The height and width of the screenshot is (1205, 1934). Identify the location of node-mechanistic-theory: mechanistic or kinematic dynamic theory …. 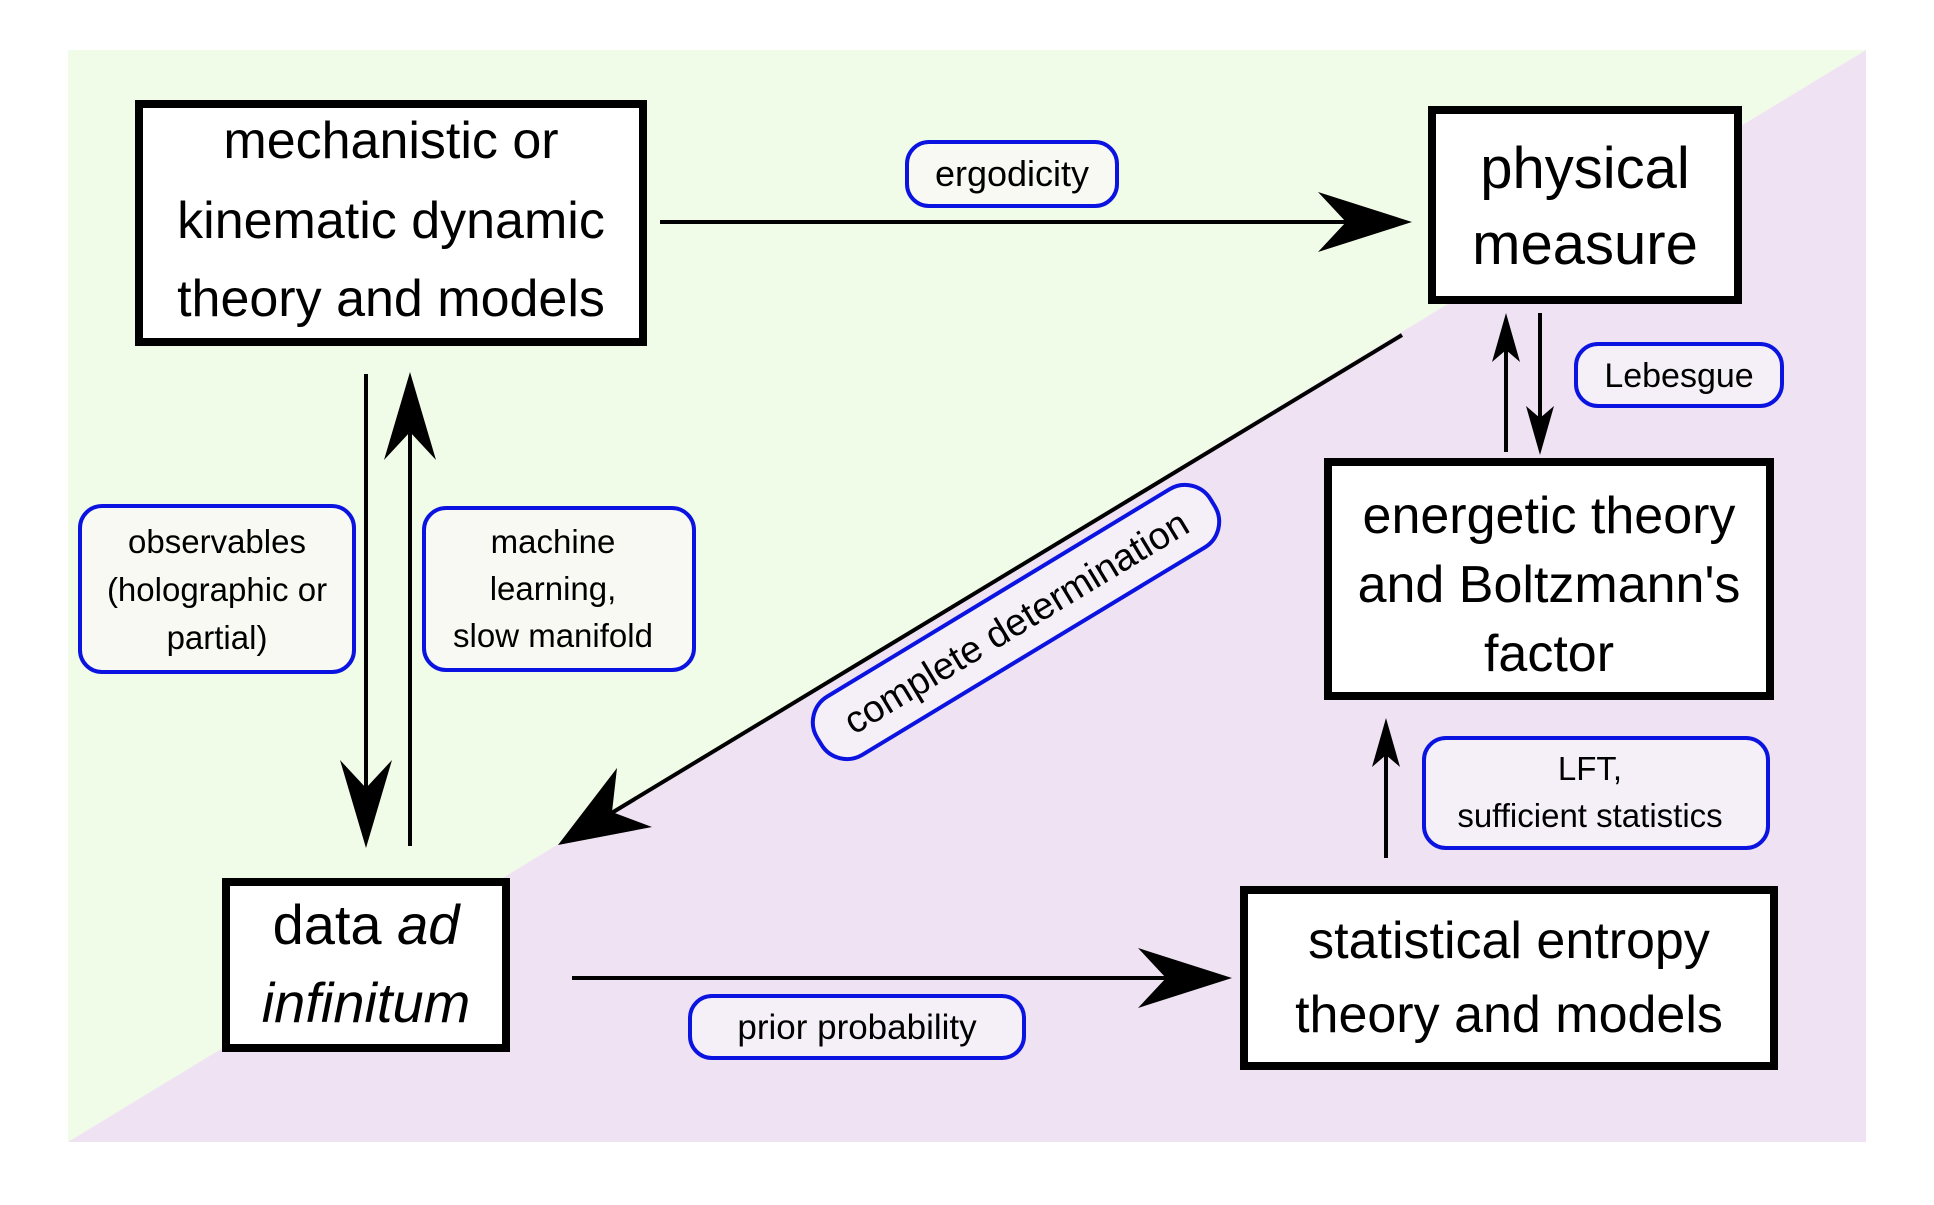
(391, 223).